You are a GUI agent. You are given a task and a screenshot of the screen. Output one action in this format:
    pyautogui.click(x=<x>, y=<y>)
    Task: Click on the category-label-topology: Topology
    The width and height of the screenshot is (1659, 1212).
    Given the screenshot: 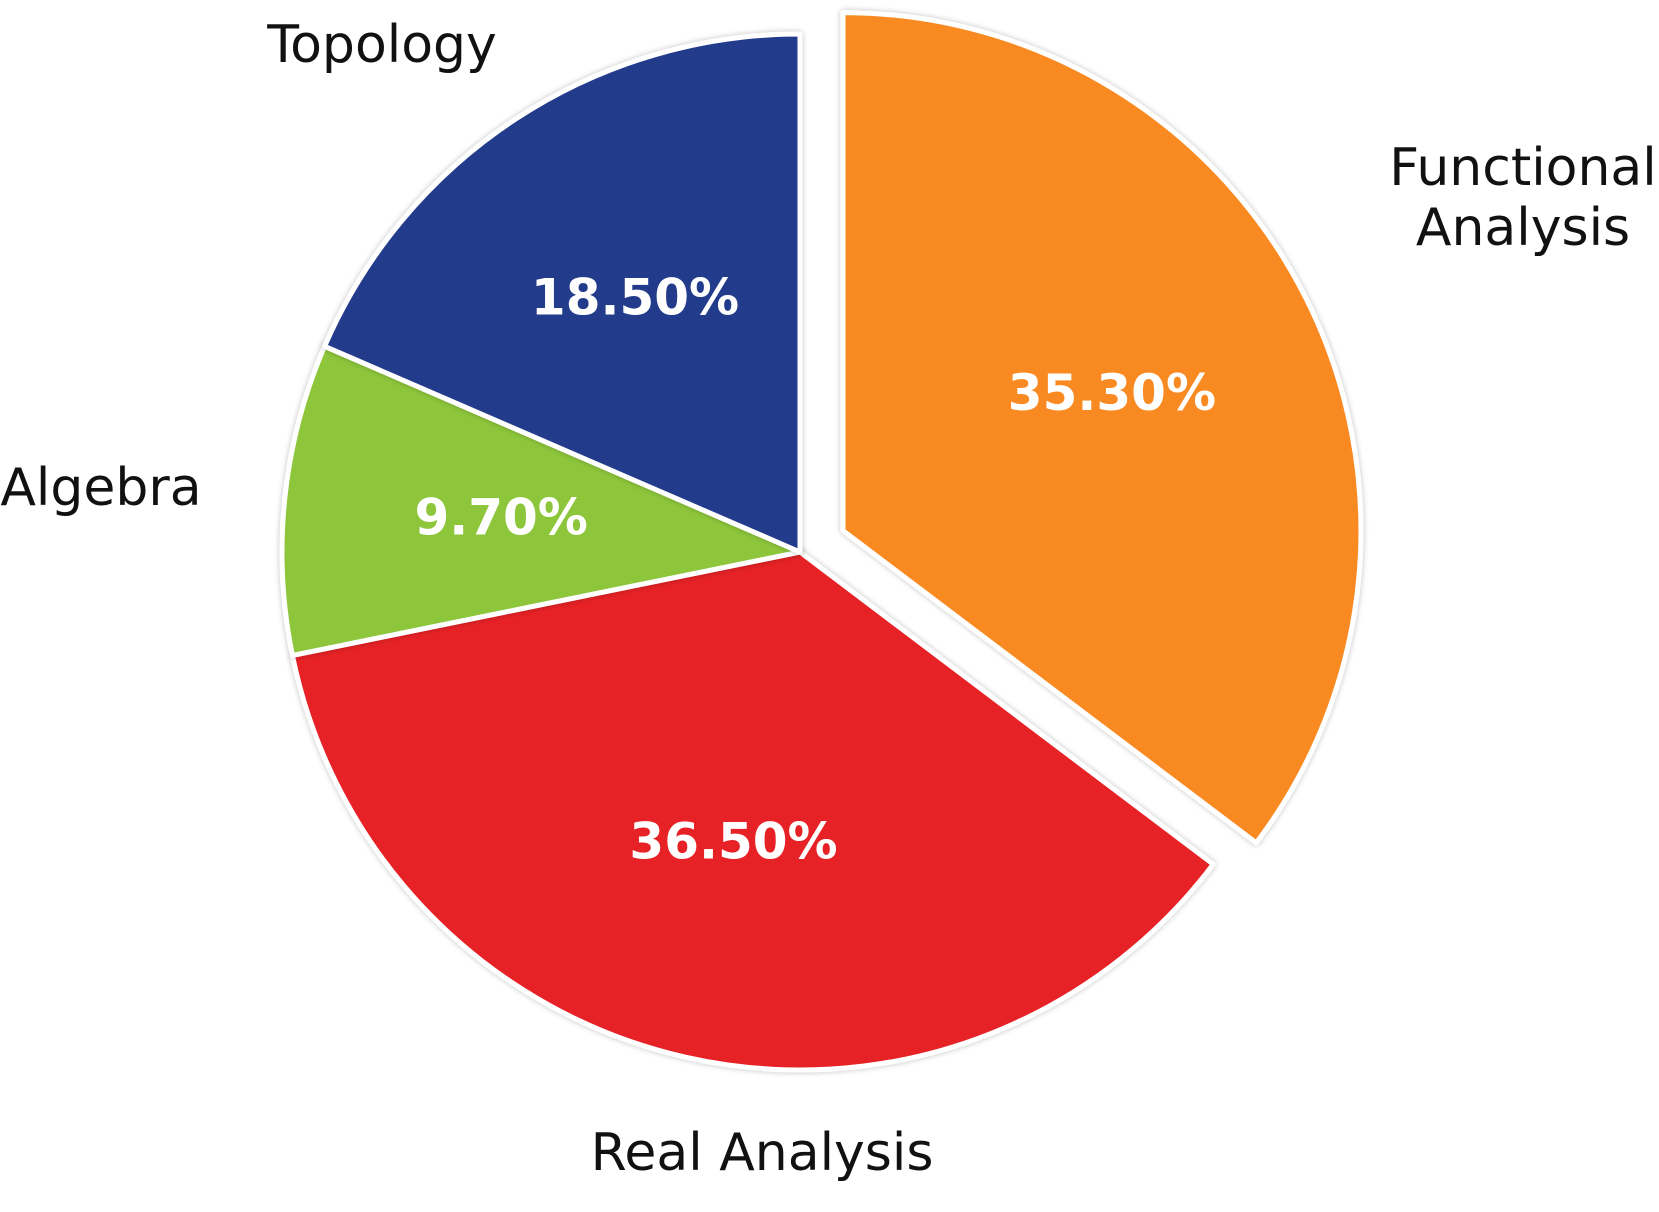 What is the action you would take?
    pyautogui.click(x=381, y=45)
    